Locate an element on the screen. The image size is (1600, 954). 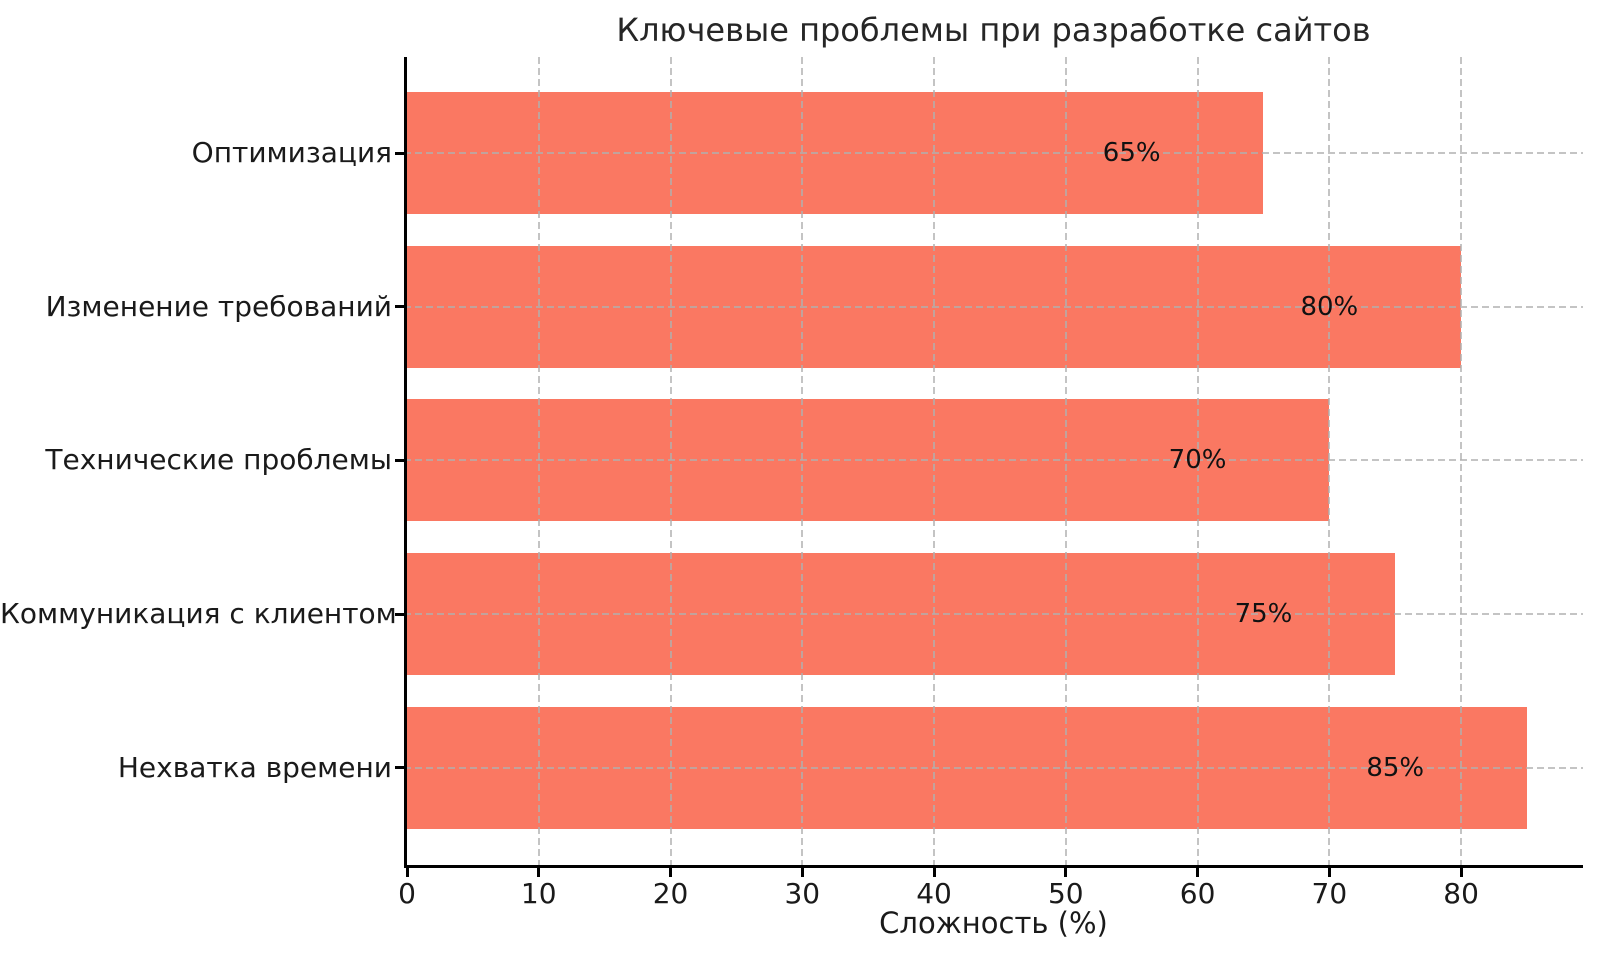
x-tick-label: 50 is located at coordinates (1065, 893).